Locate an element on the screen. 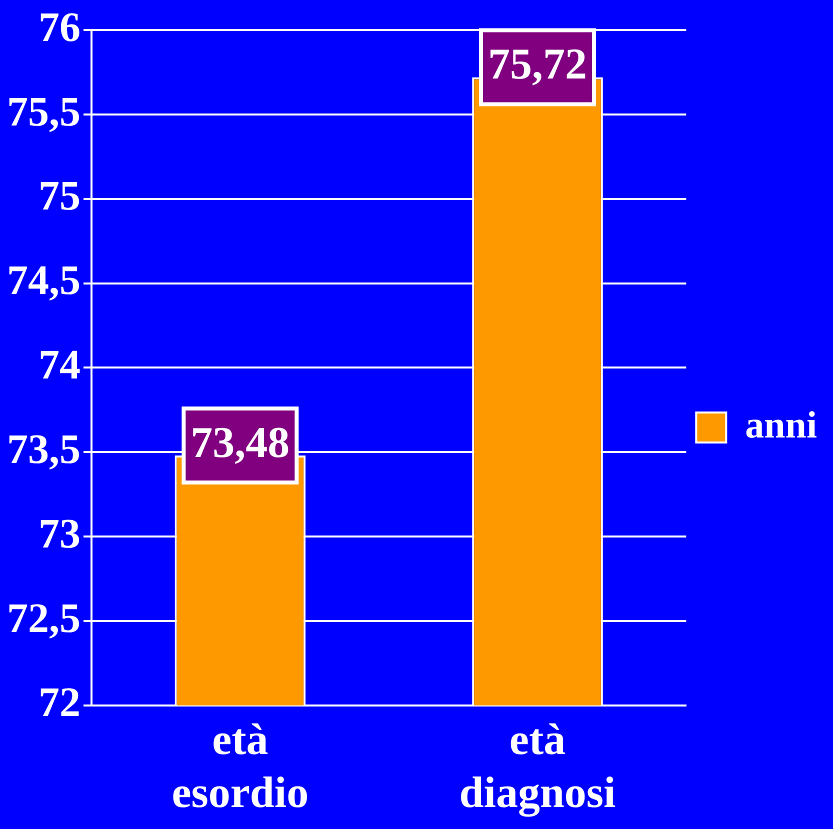 This screenshot has height=829, width=833. y-tick-label: 74 is located at coordinates (59, 365).